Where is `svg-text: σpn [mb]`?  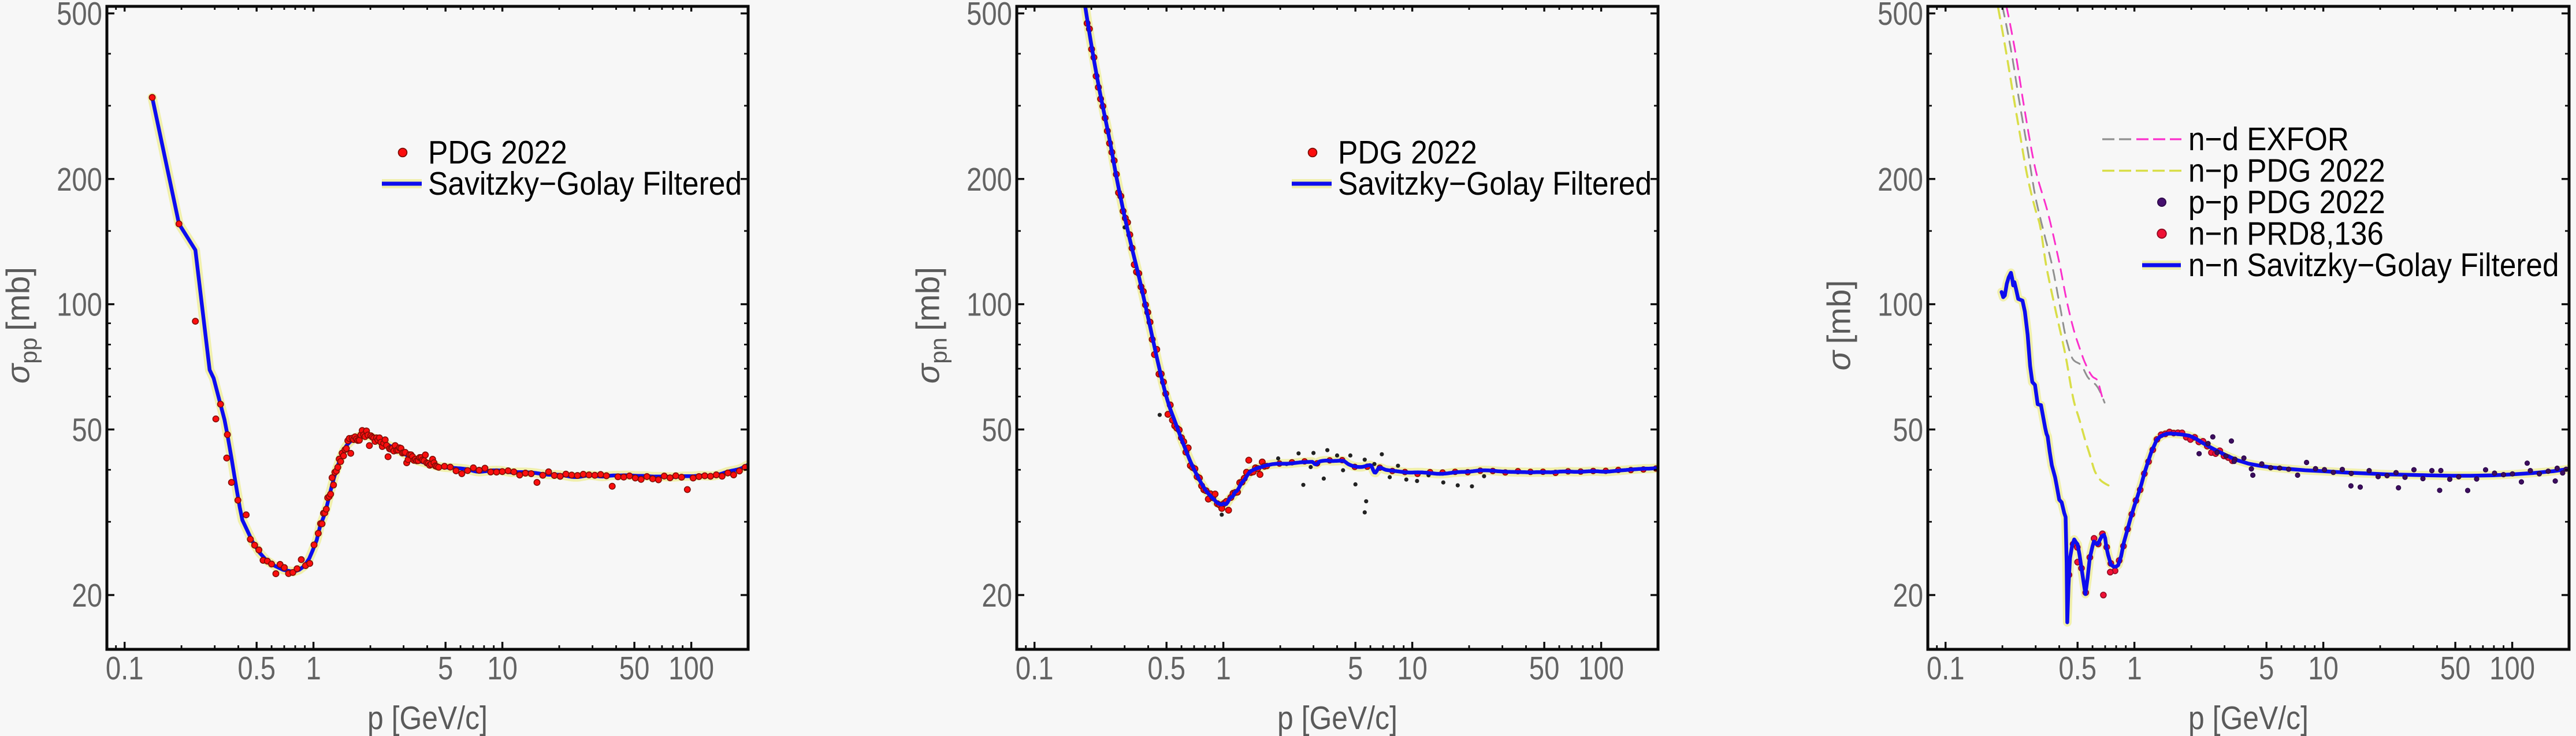
svg-text: σpn [mb] is located at coordinates (931, 325).